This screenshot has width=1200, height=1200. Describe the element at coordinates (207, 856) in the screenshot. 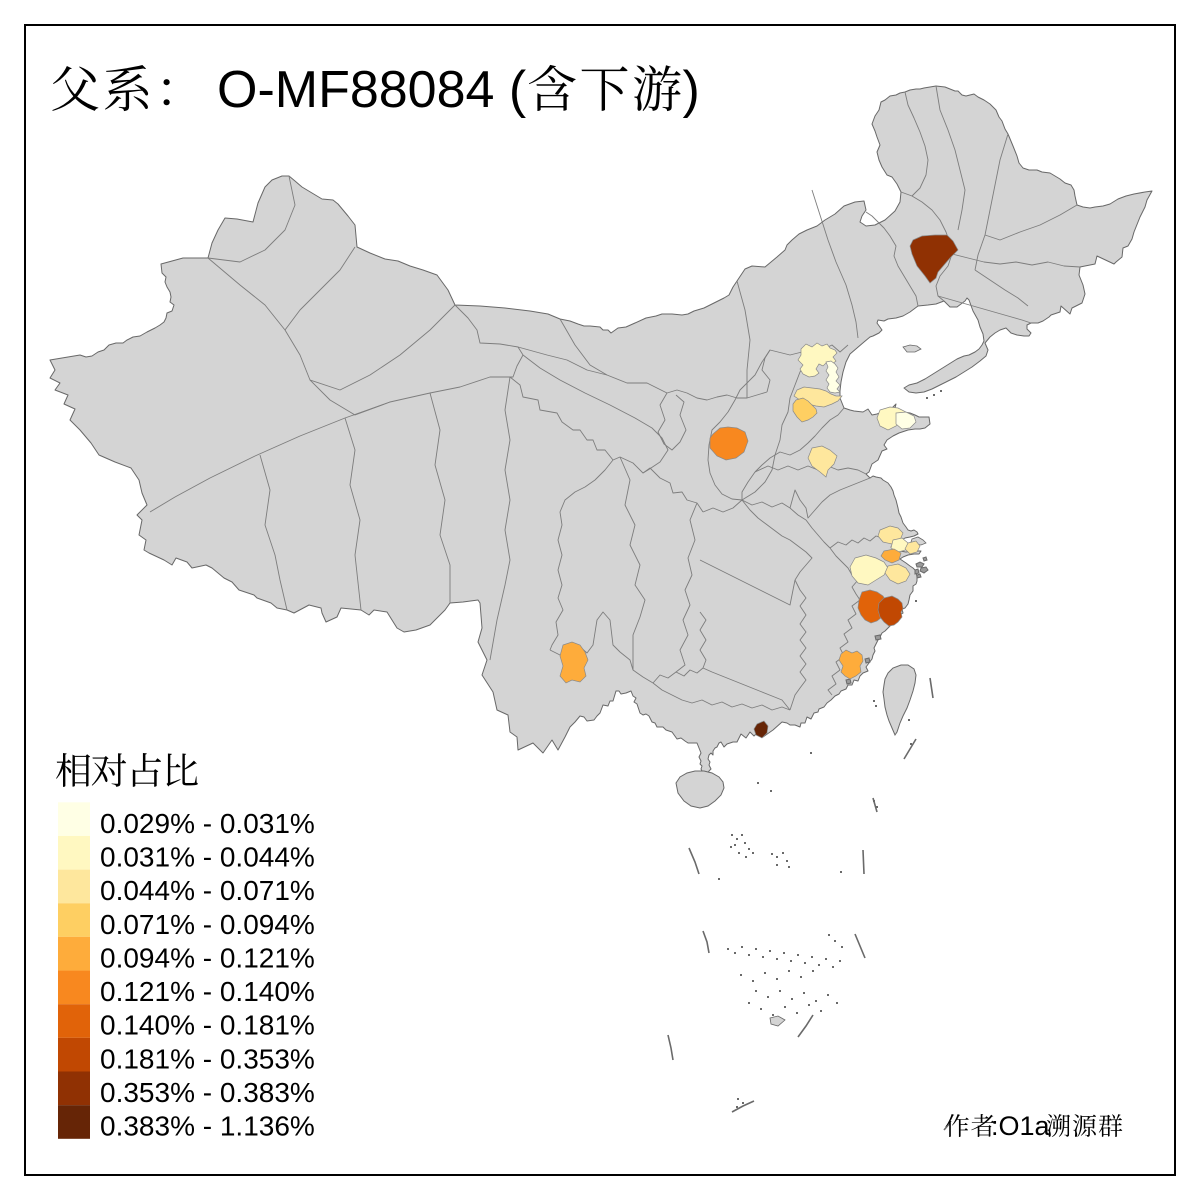

I see `svg-text: 0.031% - 0.044%` at that location.